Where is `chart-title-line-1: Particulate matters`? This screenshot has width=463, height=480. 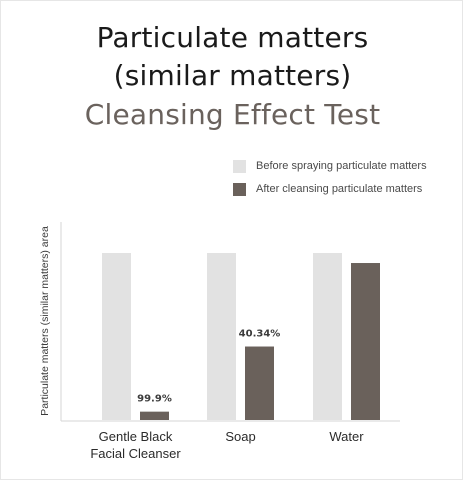
chart-title-line-1: Particulate matters is located at coordinates (232, 37).